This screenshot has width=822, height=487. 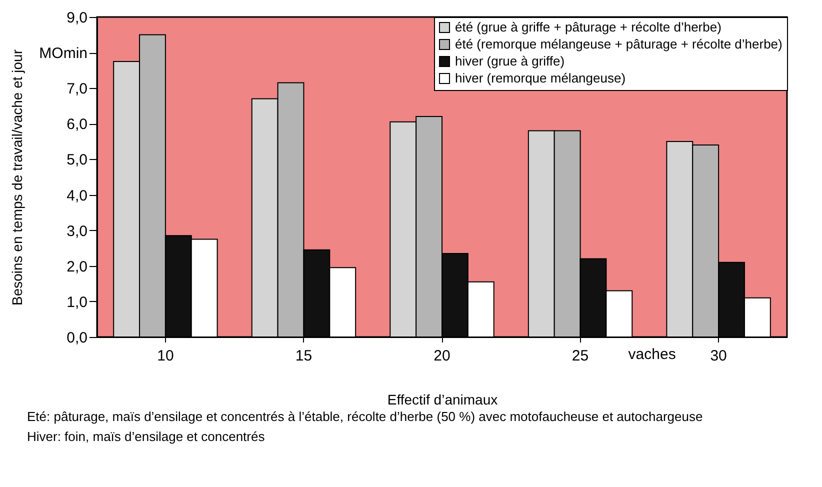 I want to click on y-tick-label: 7,0, so click(x=77, y=89).